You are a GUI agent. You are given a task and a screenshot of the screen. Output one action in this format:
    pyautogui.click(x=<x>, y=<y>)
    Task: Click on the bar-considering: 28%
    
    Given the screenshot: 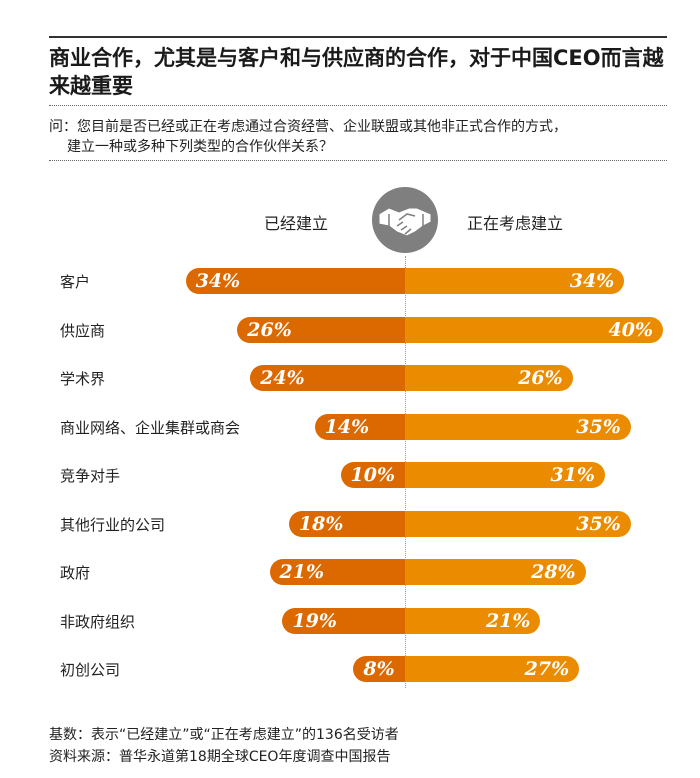 What is the action you would take?
    pyautogui.click(x=495, y=572)
    